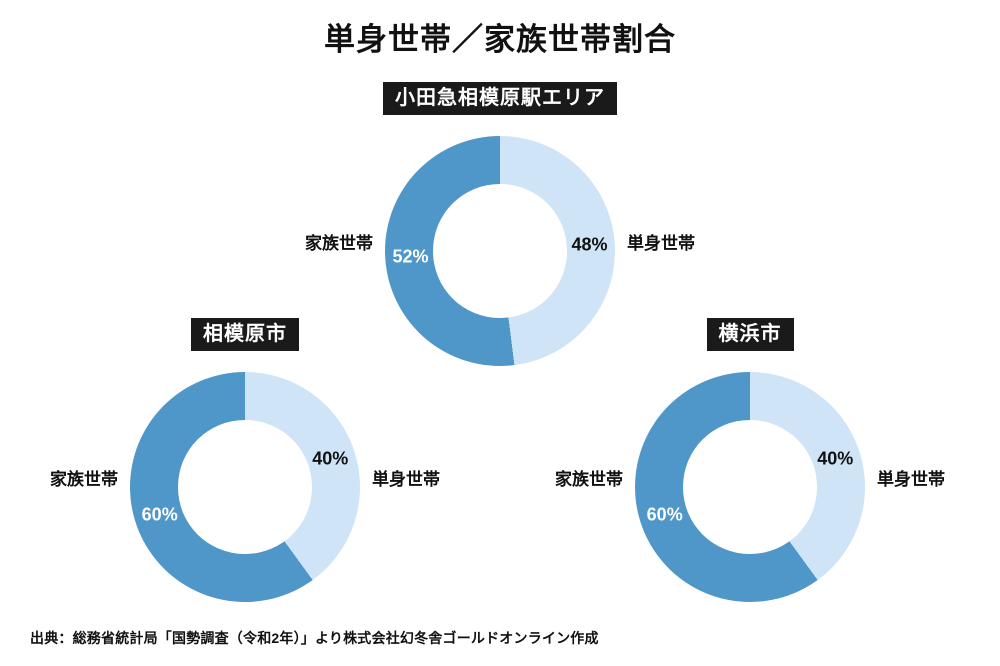 This screenshot has height=666, width=1000. I want to click on chart-title-badge-wrap: 小田急相模原駅エリア, so click(500, 98).